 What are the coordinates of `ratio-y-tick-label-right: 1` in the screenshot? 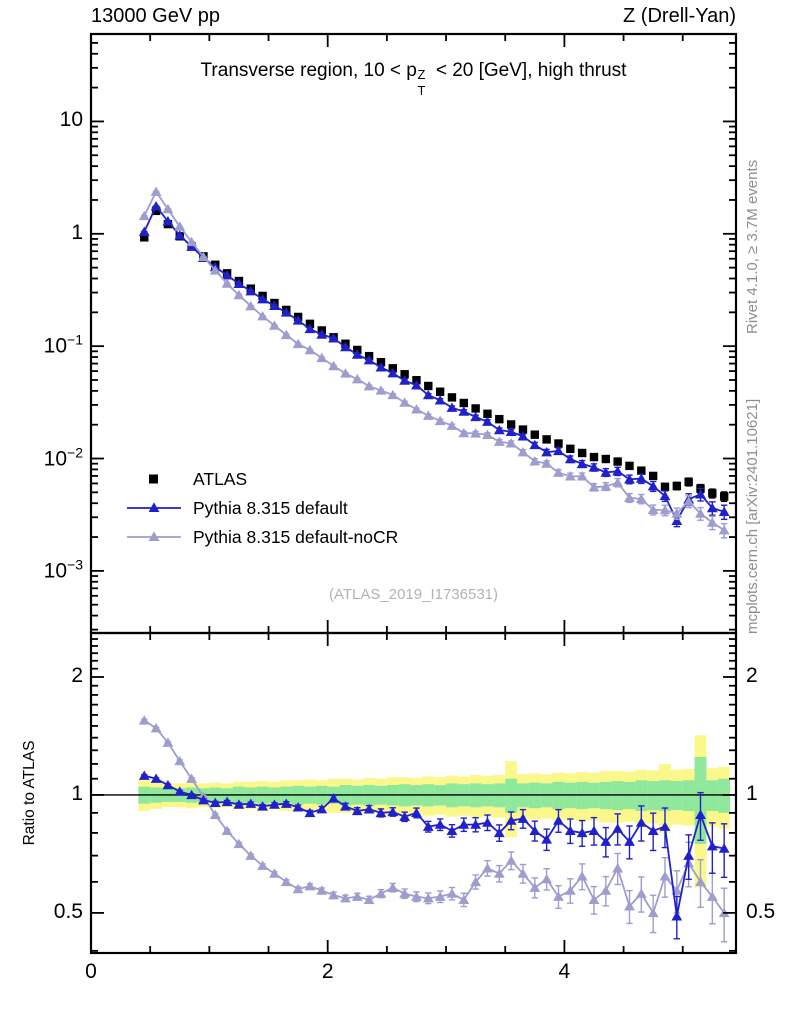 It's located at (752, 793).